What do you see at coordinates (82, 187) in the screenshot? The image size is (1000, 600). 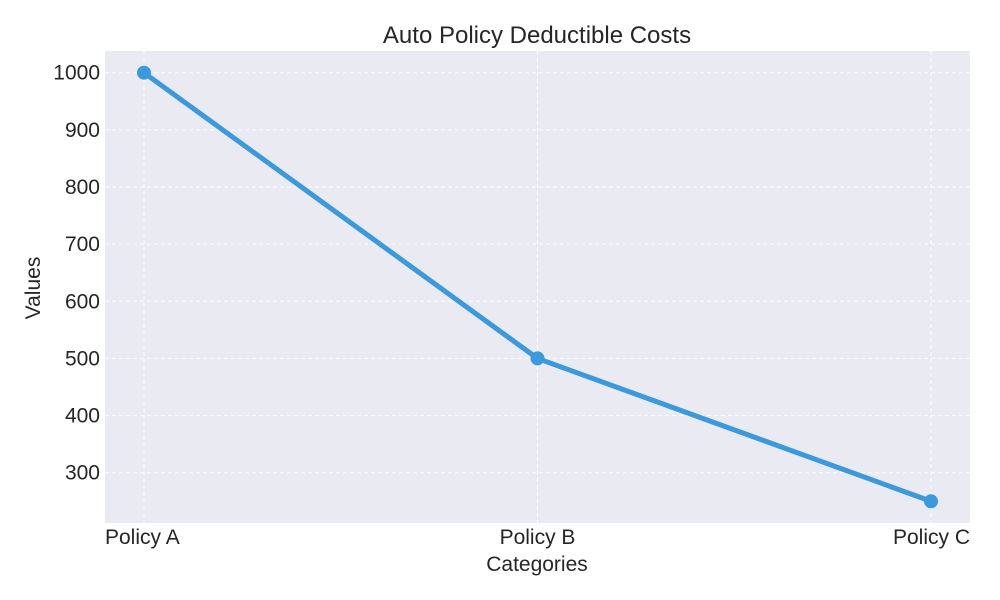 I see `y-tick-label-800: 800` at bounding box center [82, 187].